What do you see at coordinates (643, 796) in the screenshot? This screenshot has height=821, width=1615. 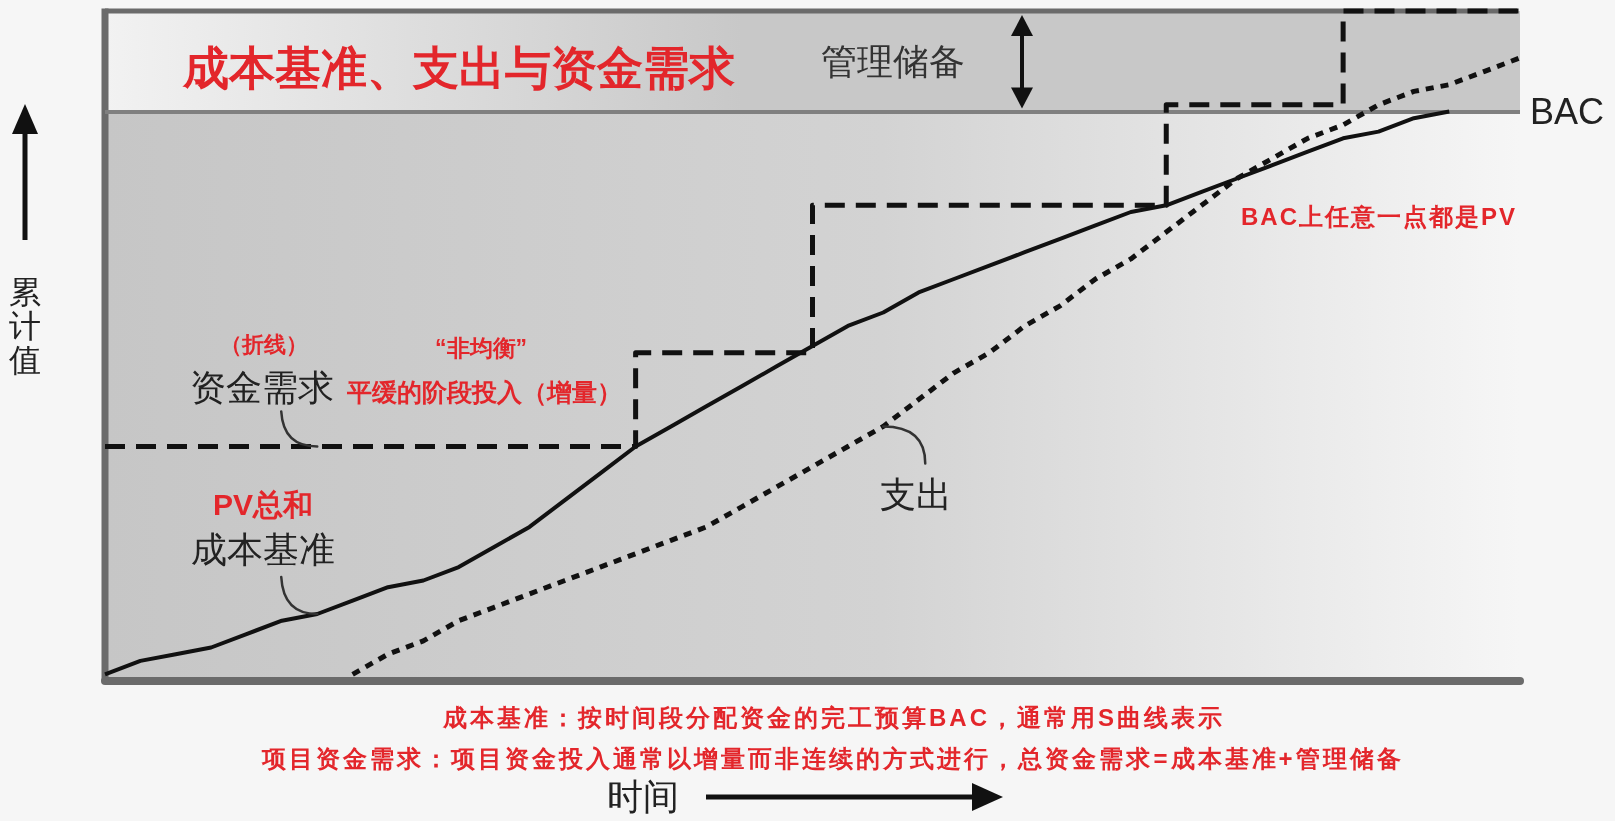 I see `x-axis-title: 时间` at bounding box center [643, 796].